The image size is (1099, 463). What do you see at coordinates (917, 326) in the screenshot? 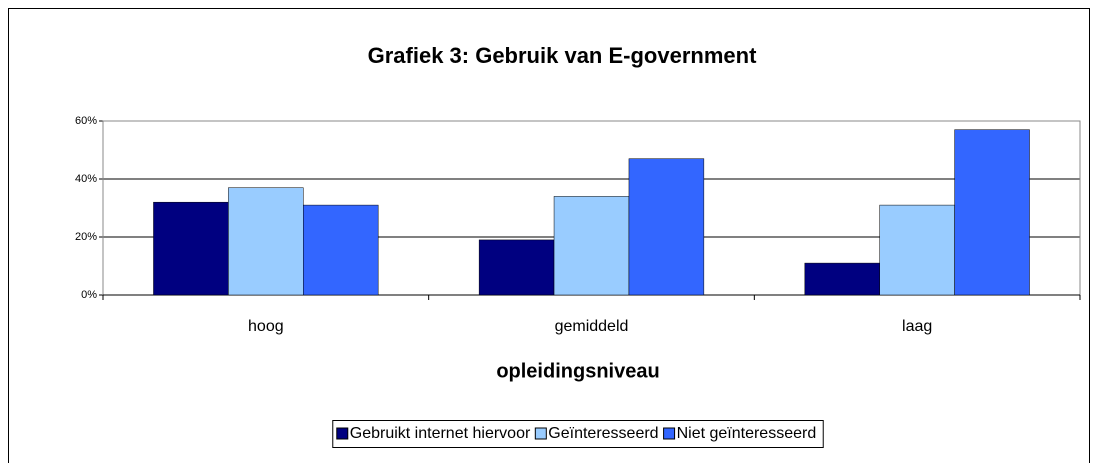
I see `x-tick-label: laag` at bounding box center [917, 326].